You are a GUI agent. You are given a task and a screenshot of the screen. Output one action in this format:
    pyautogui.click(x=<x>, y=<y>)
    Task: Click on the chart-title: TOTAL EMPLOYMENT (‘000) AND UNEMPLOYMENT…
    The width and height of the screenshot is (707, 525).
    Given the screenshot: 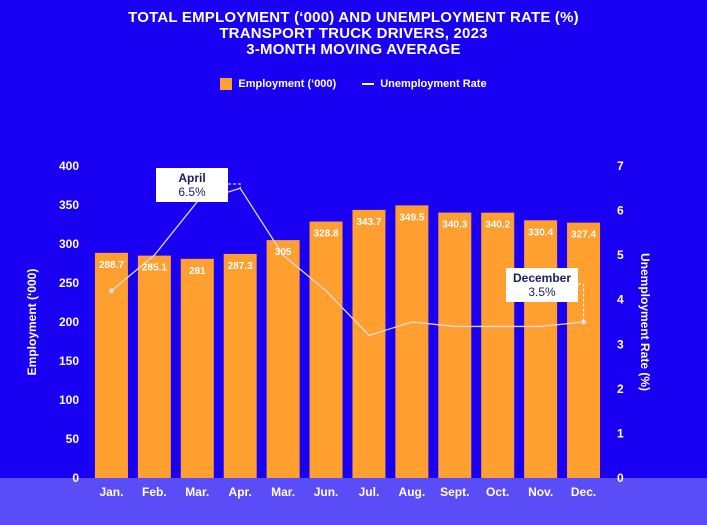 What is the action you would take?
    pyautogui.click(x=353, y=34)
    